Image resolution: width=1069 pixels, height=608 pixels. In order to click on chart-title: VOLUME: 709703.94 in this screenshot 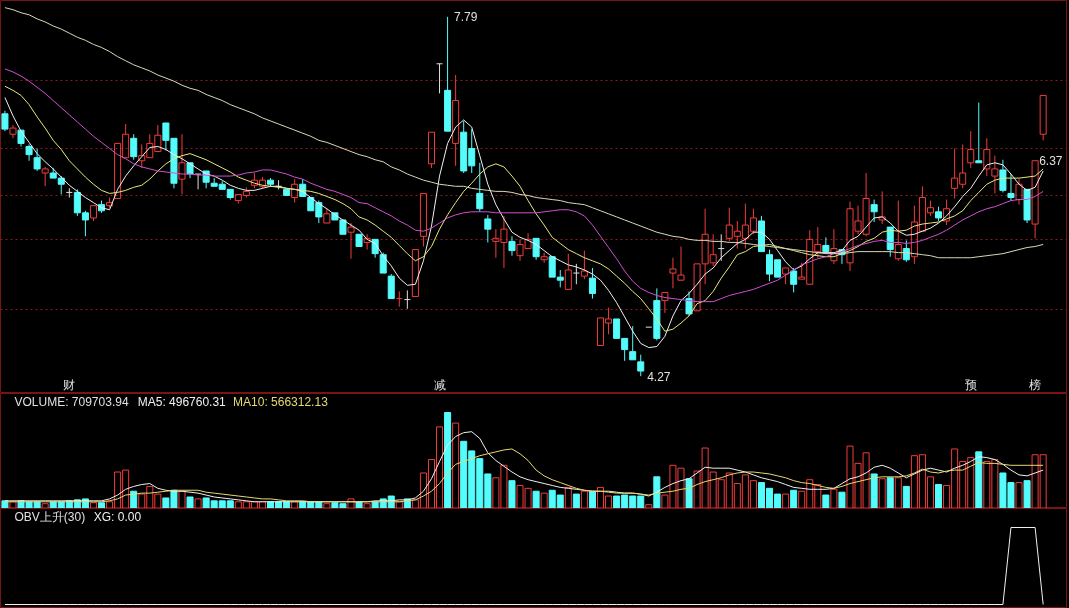, I will do `click(71, 401)`.